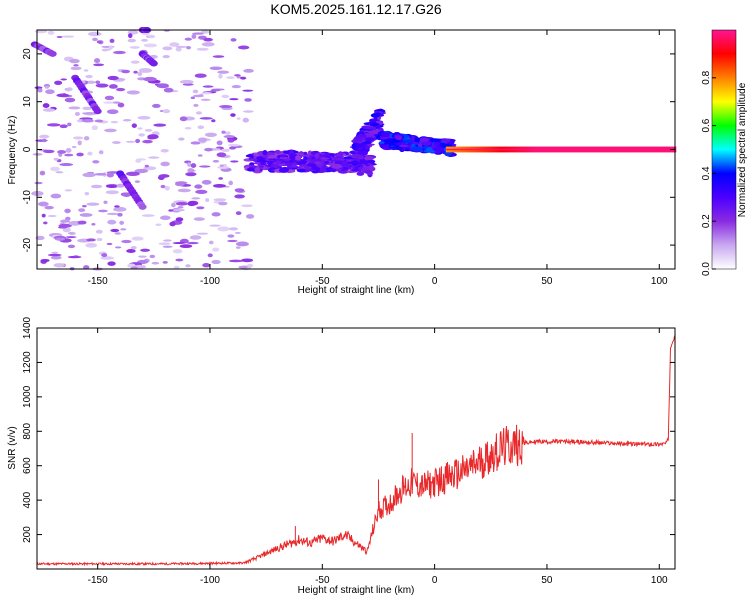 The width and height of the screenshot is (750, 600). Describe the element at coordinates (27, 54) in the screenshot. I see `y-tick-label: 20` at that location.